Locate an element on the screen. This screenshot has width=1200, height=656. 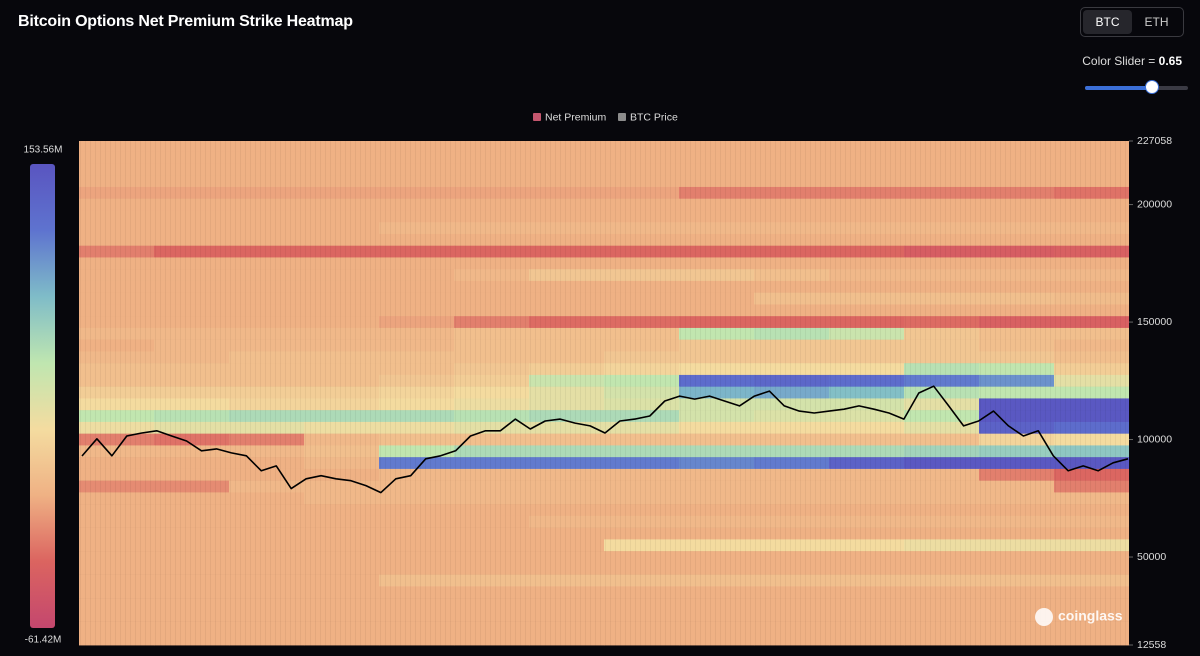
colorbar-max-label: 153.56M is located at coordinates (43, 150).